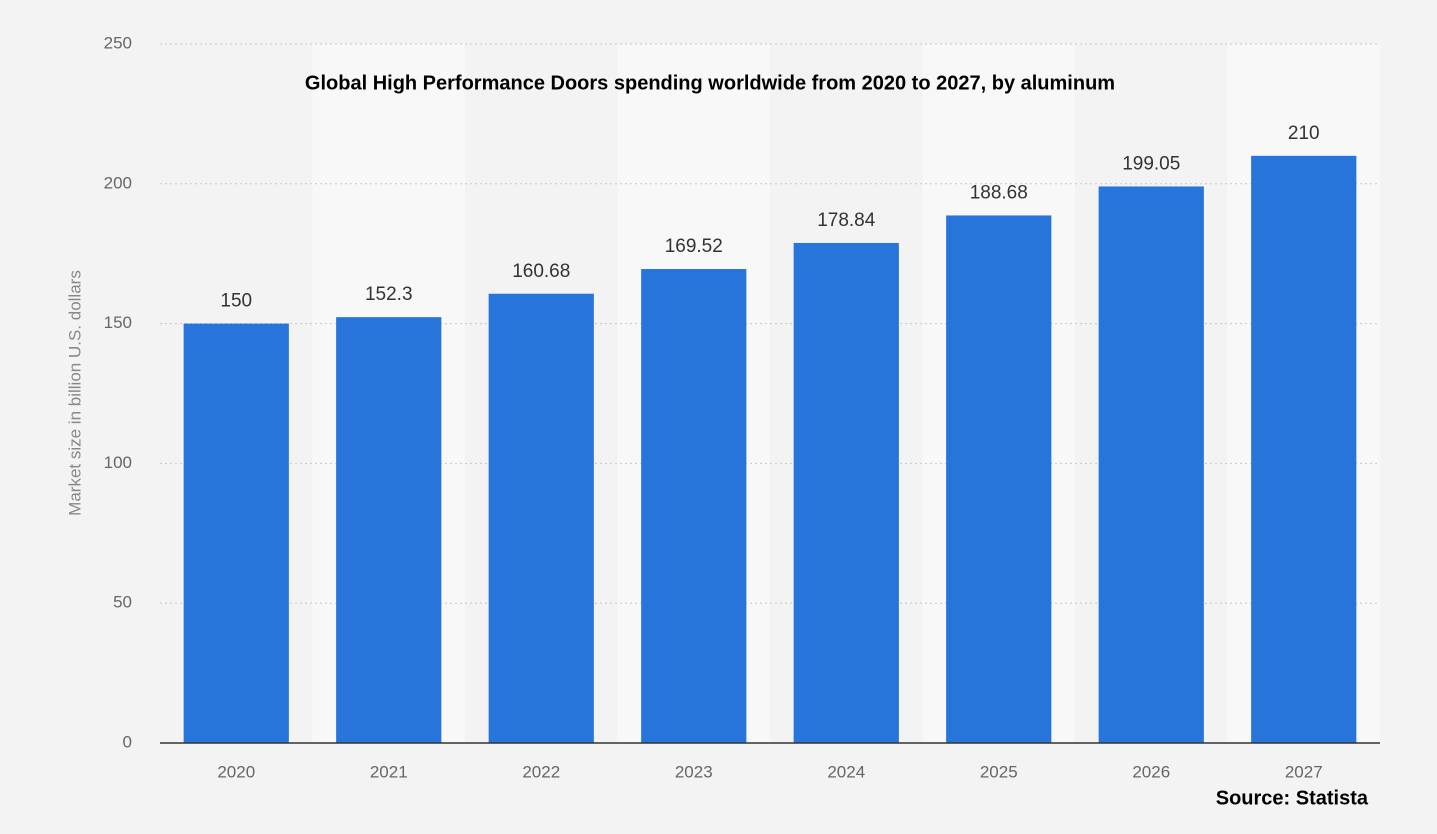 The image size is (1437, 834). Describe the element at coordinates (118, 182) in the screenshot. I see `y-tick-label: 200` at that location.